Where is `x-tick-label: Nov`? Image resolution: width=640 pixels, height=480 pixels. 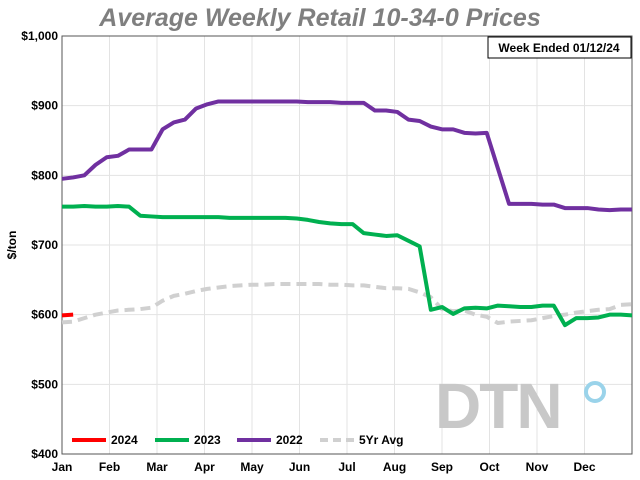 x-tick-label: Nov is located at coordinates (537, 467).